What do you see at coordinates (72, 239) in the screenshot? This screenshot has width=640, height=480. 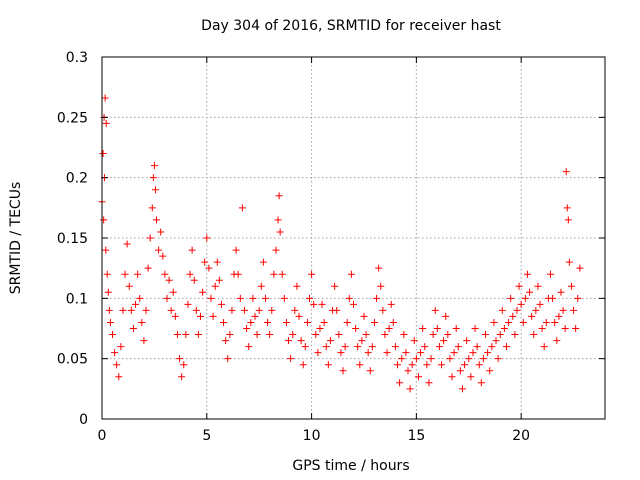 I see `y-tick-label: 0.15` at bounding box center [72, 239].